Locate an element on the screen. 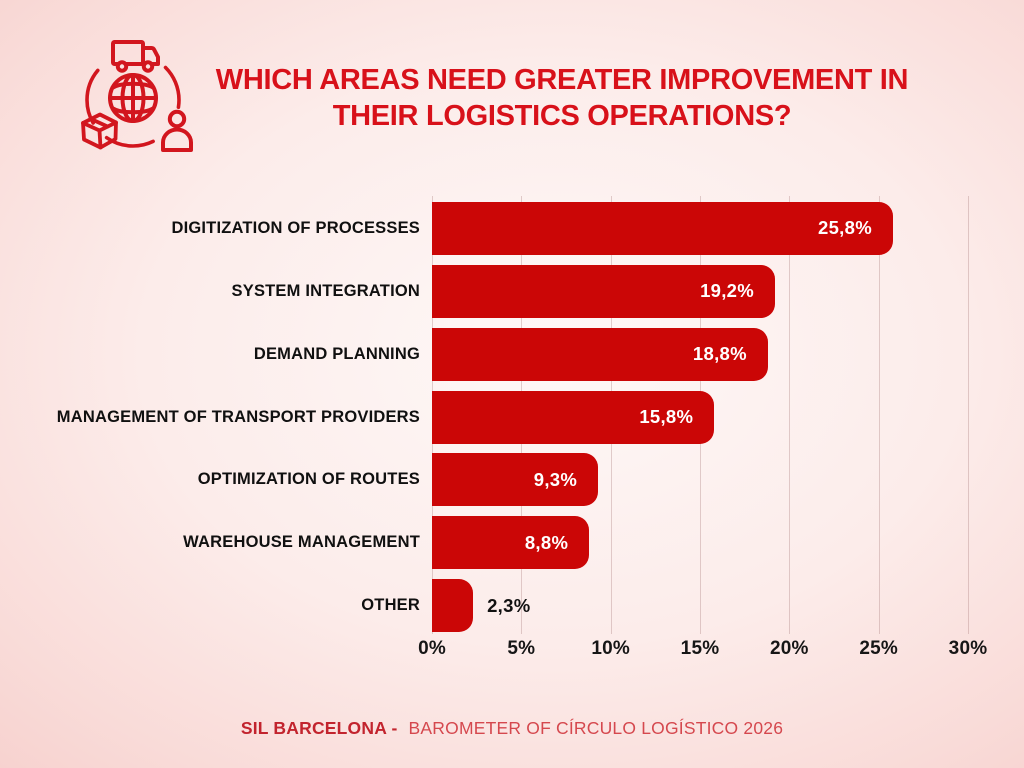  chart-row: DEMAND PLANNING 18,8% is located at coordinates (499, 354).